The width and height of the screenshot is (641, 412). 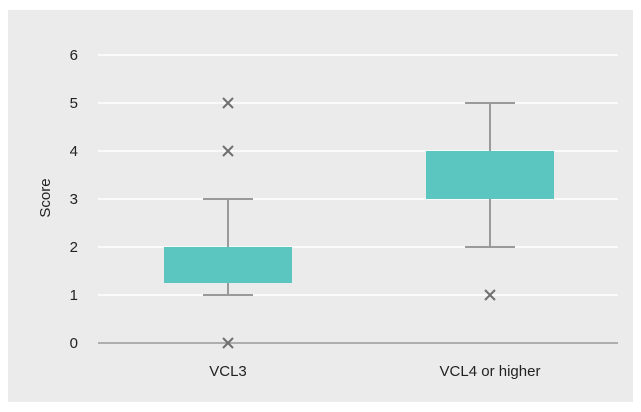 What do you see at coordinates (228, 371) in the screenshot?
I see `x-tick-label-0: VCL3` at bounding box center [228, 371].